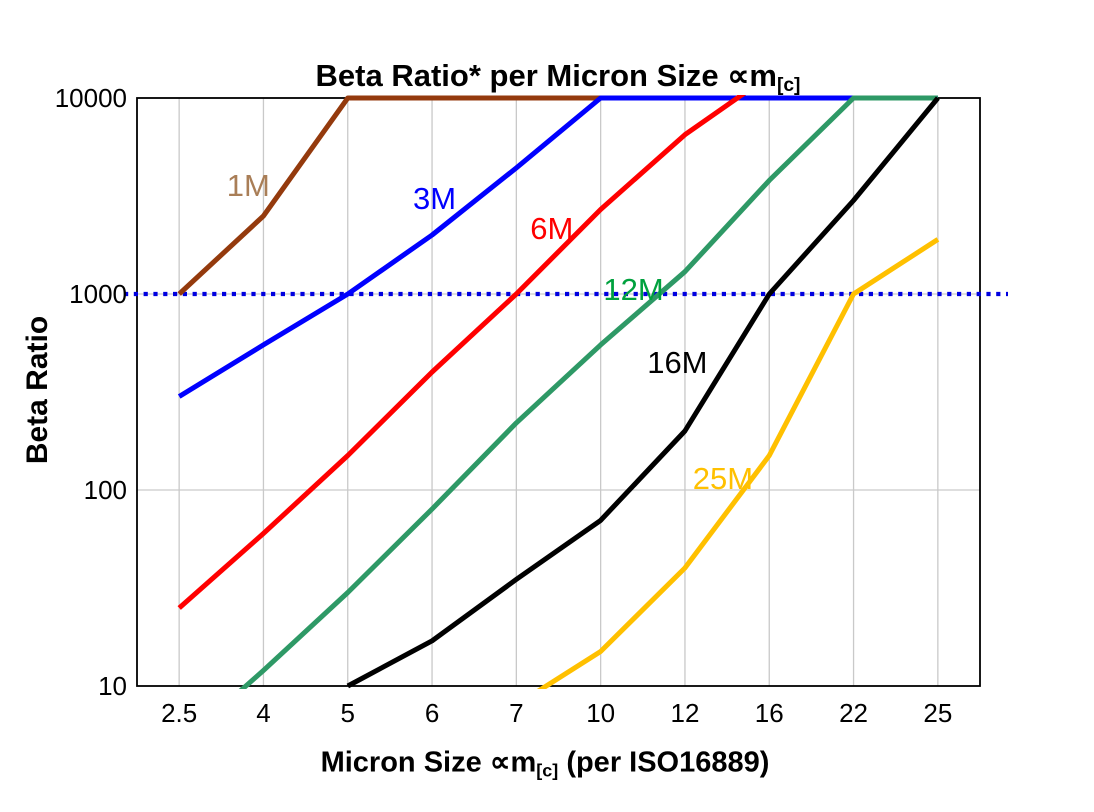 The width and height of the screenshot is (1094, 812). What do you see at coordinates (112, 686) in the screenshot?
I see `y-tick-label: 10` at bounding box center [112, 686].